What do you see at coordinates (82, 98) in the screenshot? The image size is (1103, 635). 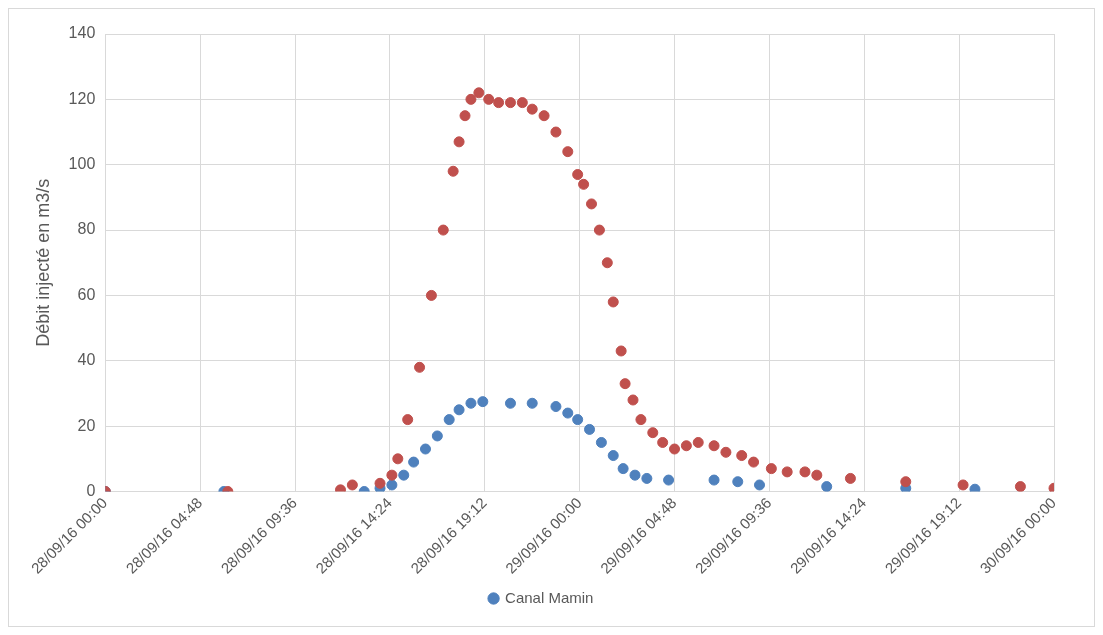 I see `y-tick-label: 120` at bounding box center [82, 98].